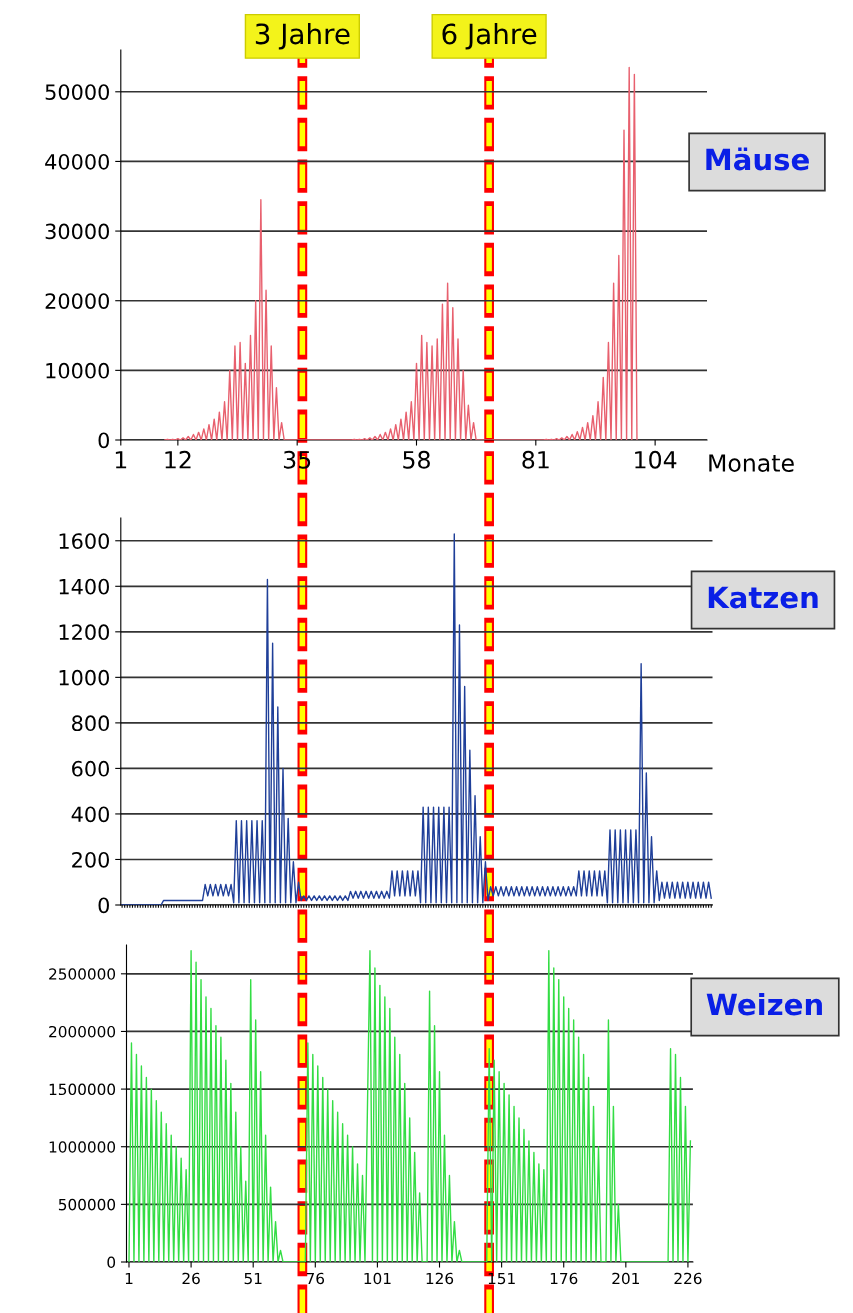 Image resolution: width=853 pixels, height=1313 pixels. What do you see at coordinates (84, 632) in the screenshot?
I see `y-tick-label: 1200` at bounding box center [84, 632].